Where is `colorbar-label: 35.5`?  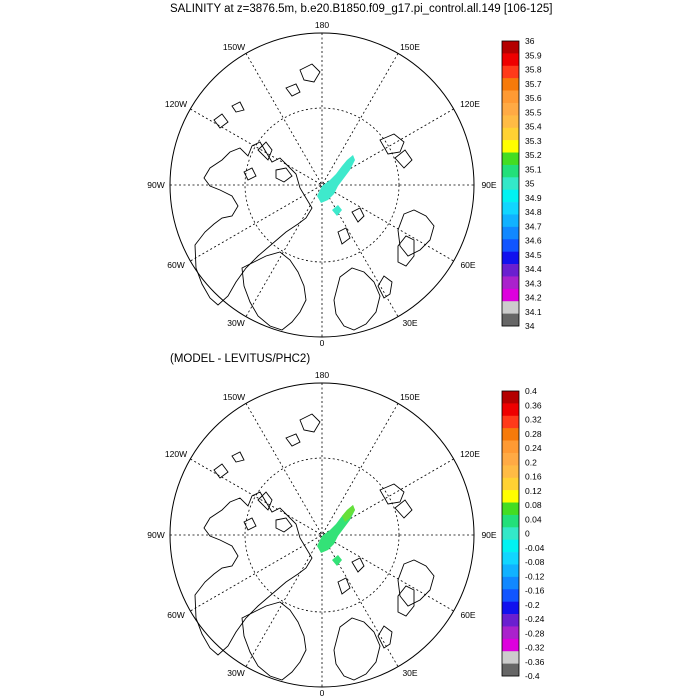 colorbar-label: 35.5 is located at coordinates (533, 112).